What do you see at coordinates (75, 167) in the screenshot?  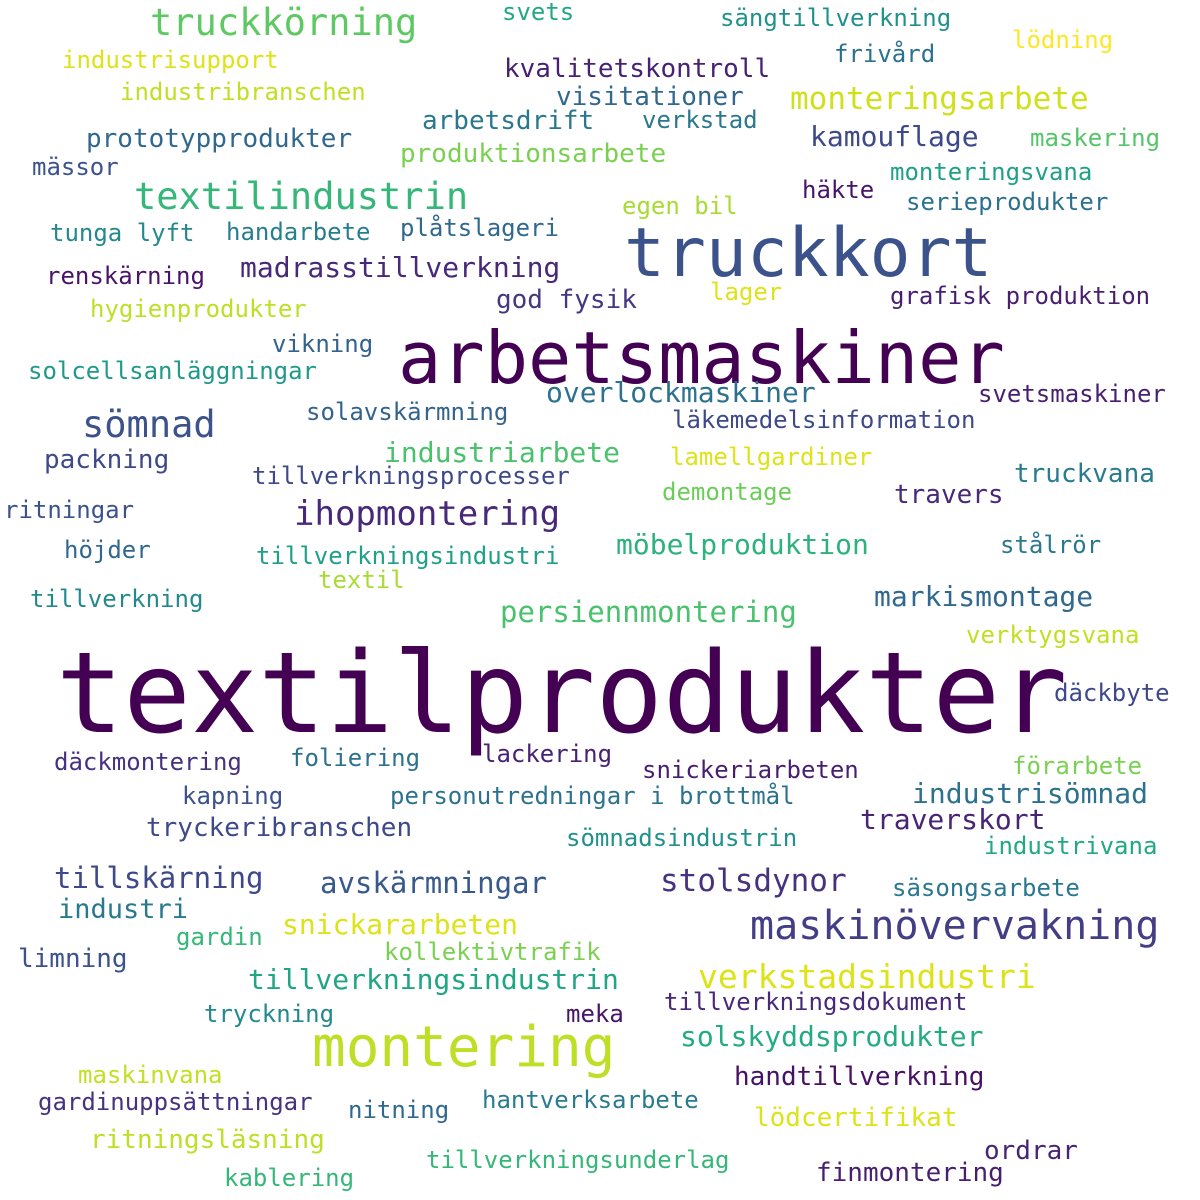 I see `word-massor: mässor` at bounding box center [75, 167].